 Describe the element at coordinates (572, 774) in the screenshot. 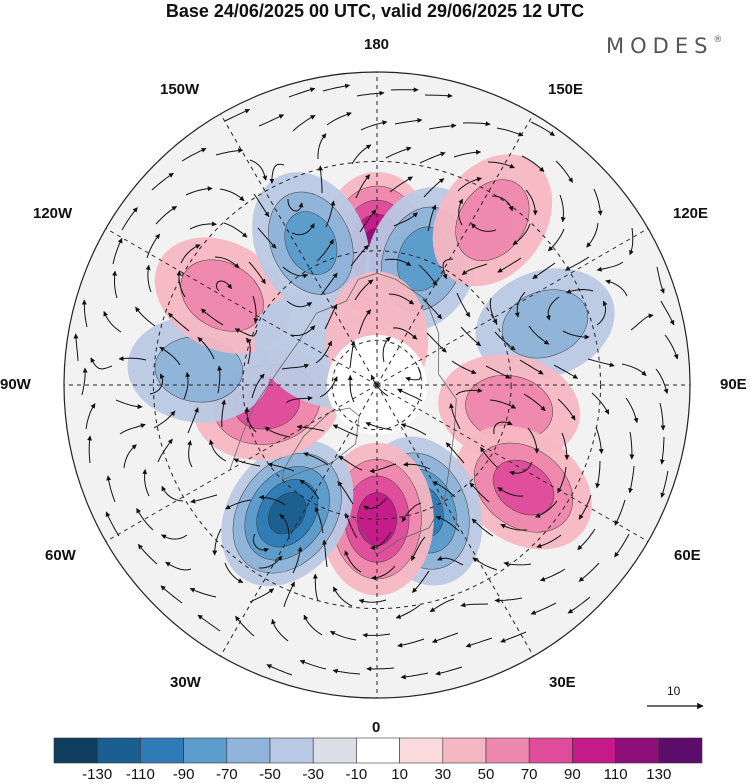

I see `colorbar-tick-label: 90` at that location.